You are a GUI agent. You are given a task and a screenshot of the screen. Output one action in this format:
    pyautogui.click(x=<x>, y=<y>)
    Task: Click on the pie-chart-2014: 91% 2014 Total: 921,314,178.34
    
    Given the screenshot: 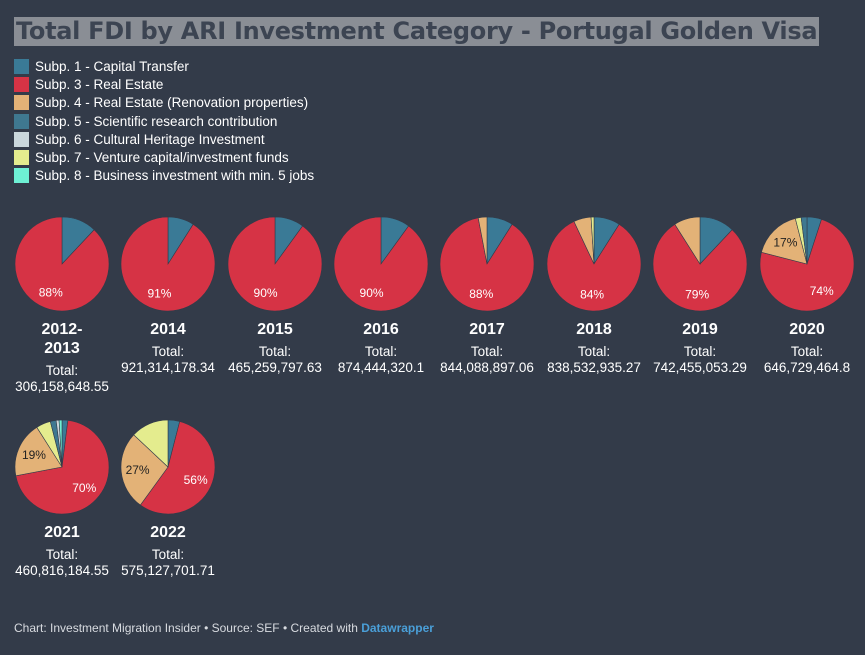 What is the action you would take?
    pyautogui.click(x=168, y=296)
    